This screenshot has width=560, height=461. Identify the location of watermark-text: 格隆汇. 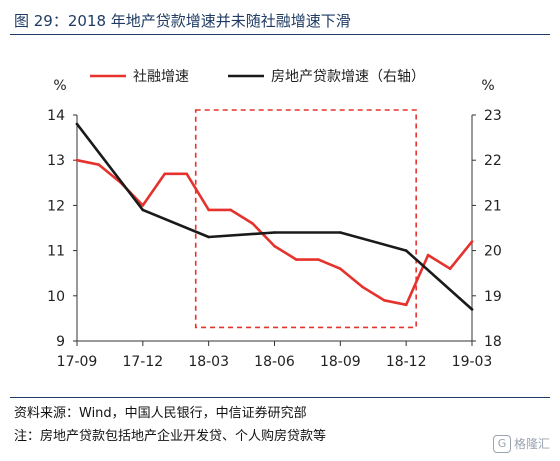
(531, 443).